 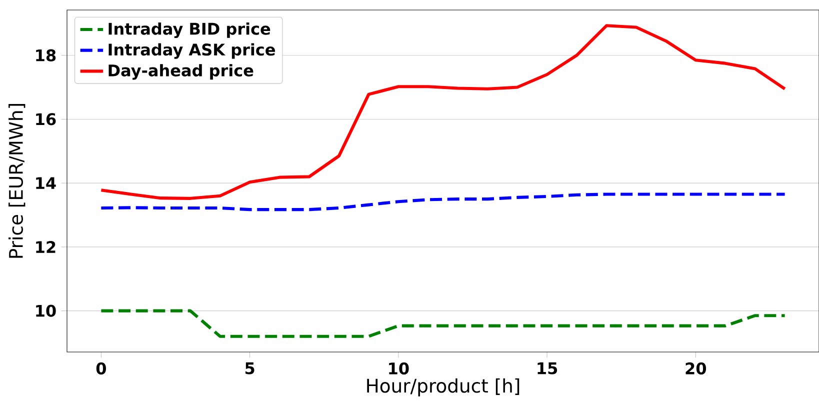 What do you see at coordinates (548, 368) in the screenshot?
I see `x-tick-label: 15` at bounding box center [548, 368].